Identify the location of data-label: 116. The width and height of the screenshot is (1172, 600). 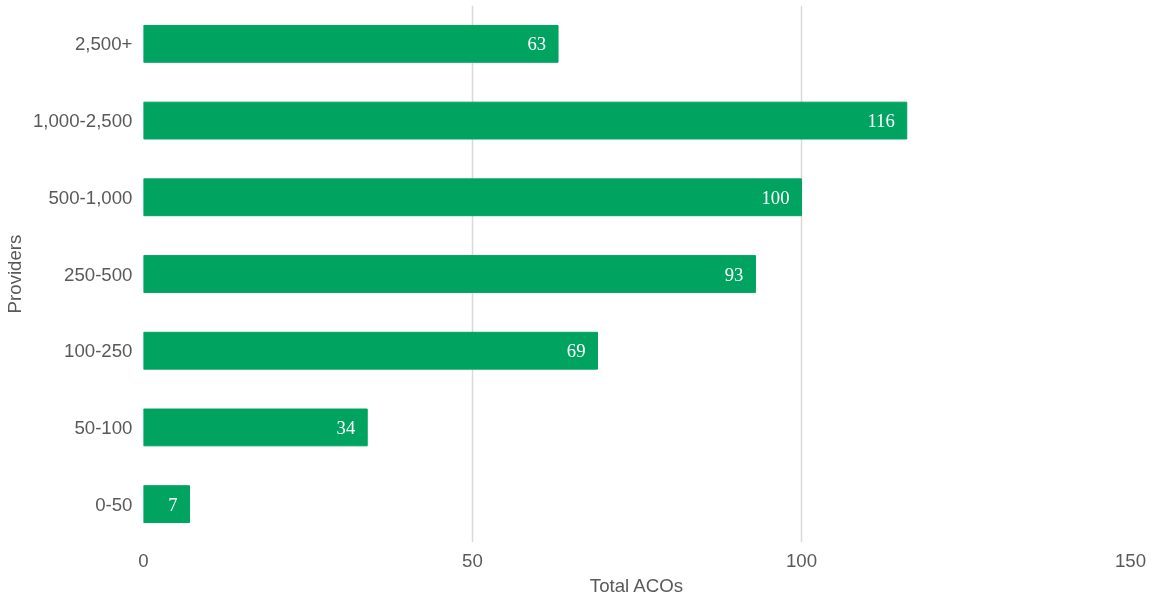
(881, 121).